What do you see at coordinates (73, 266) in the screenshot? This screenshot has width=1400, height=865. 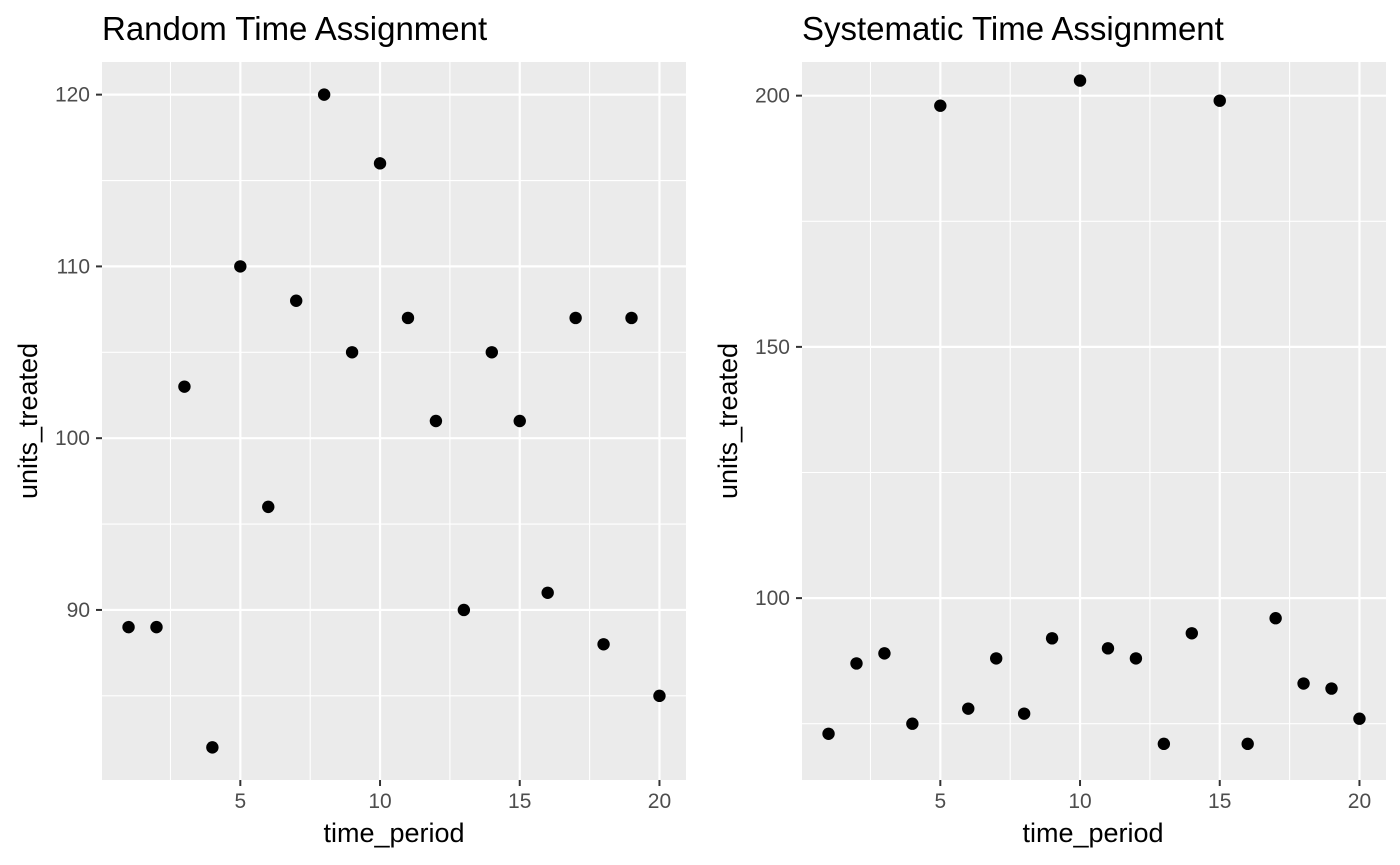 I see `y-tick-label: 110` at bounding box center [73, 266].